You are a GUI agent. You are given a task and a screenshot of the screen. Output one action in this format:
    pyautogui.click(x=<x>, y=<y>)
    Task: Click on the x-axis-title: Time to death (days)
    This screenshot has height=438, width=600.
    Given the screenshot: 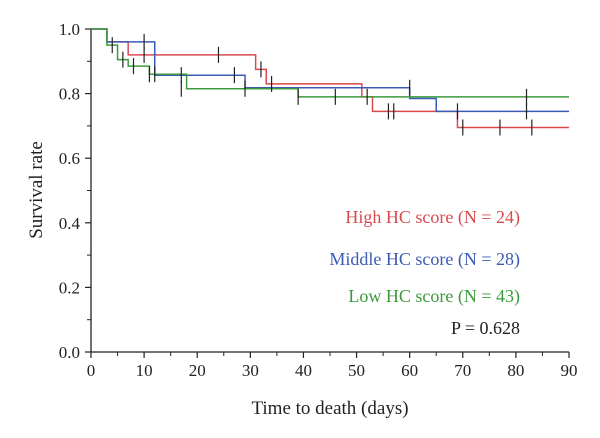 What is the action you would take?
    pyautogui.click(x=329, y=408)
    